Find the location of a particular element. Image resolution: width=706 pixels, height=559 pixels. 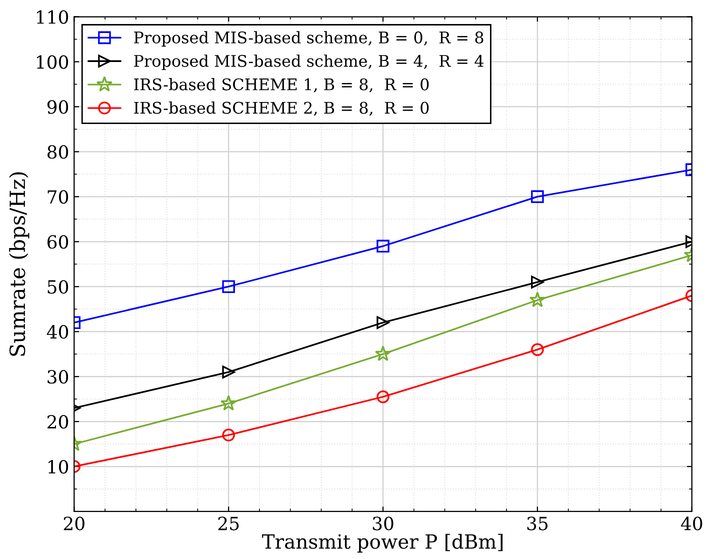

x-tick-label: 40 is located at coordinates (691, 523).